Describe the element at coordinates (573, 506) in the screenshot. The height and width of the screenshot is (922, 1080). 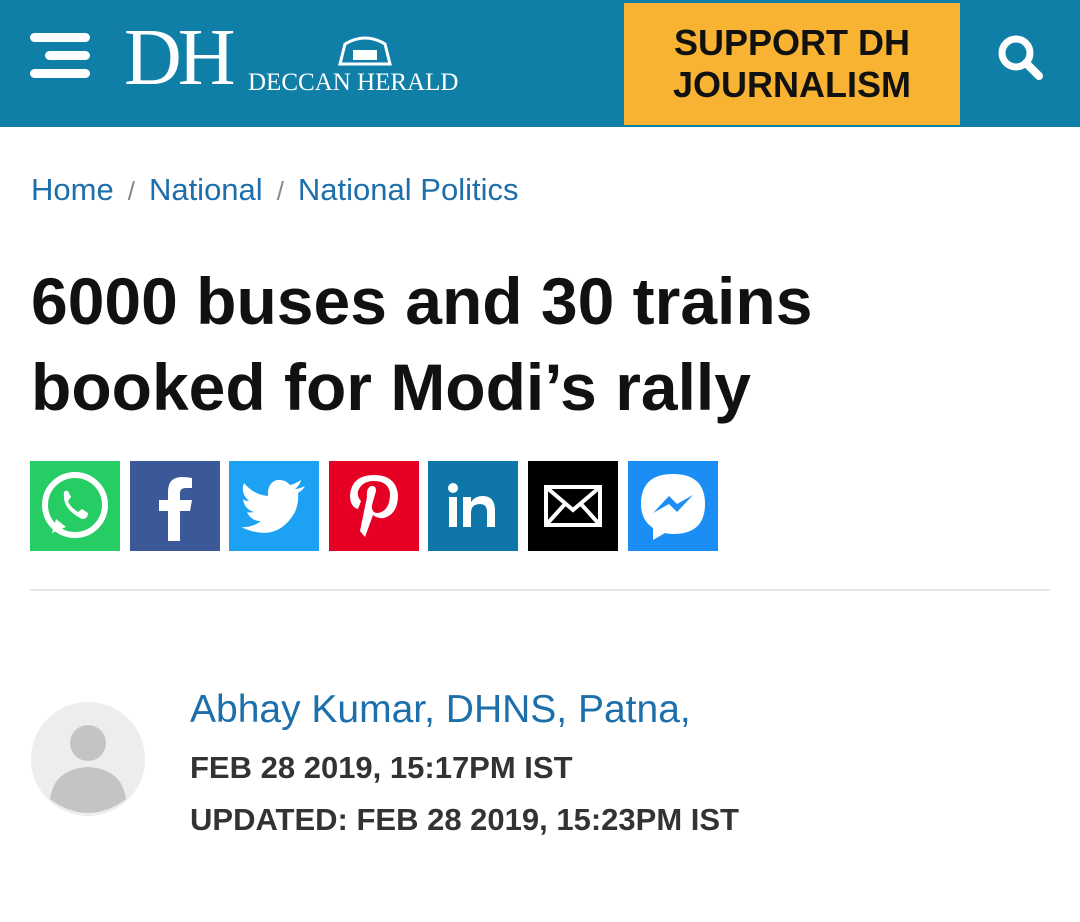
I see `email-share` at that location.